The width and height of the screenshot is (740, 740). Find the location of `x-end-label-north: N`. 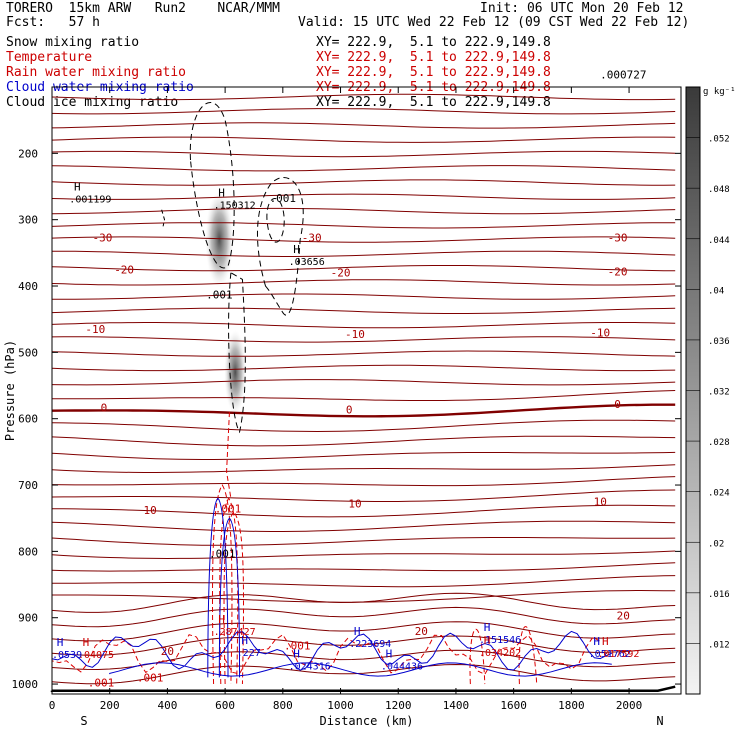

x-end-label-north: N is located at coordinates (659, 721).